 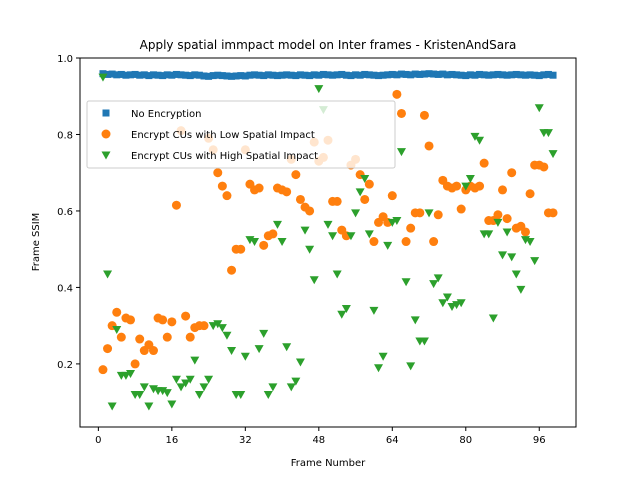 I want to click on legend-item: Encrypt CUs with Low Spatial Impact, so click(x=208, y=135).